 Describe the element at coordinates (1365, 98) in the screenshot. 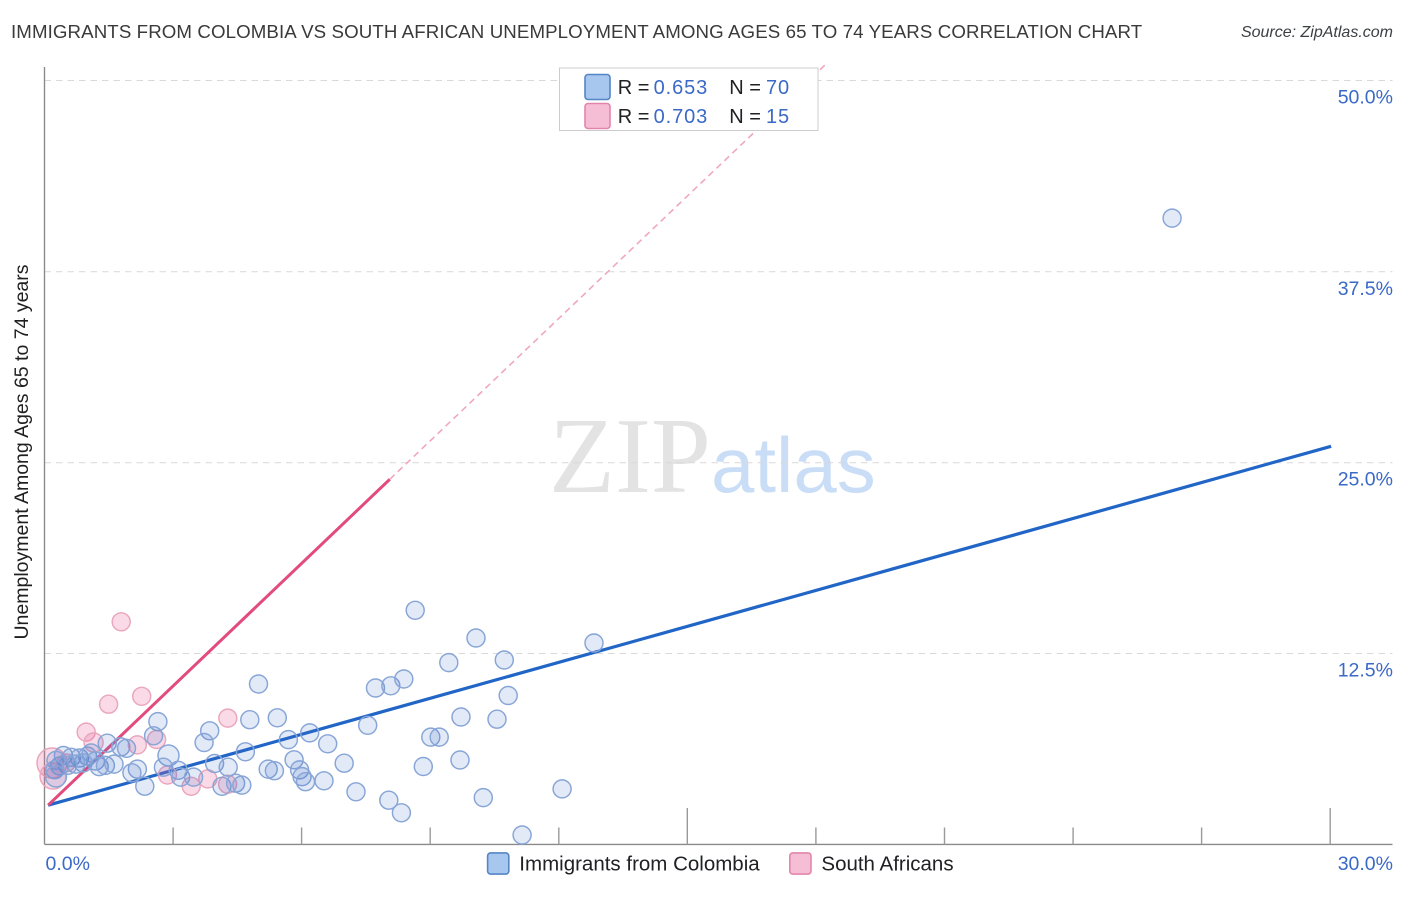

I see `svg-text: 50.0%` at that location.